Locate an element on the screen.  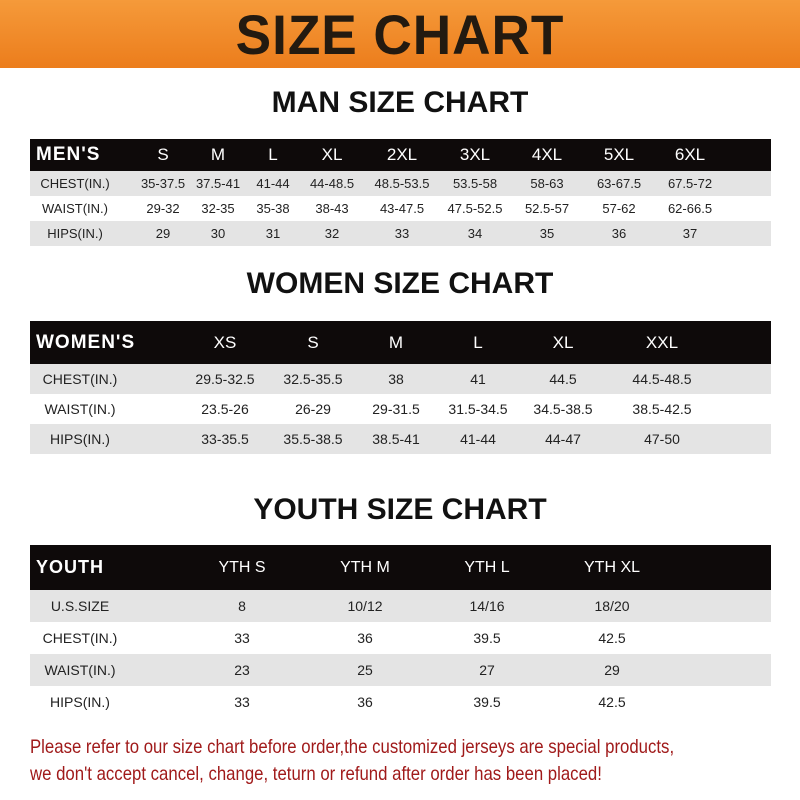
size-column-header: YTH S is located at coordinates (242, 567).